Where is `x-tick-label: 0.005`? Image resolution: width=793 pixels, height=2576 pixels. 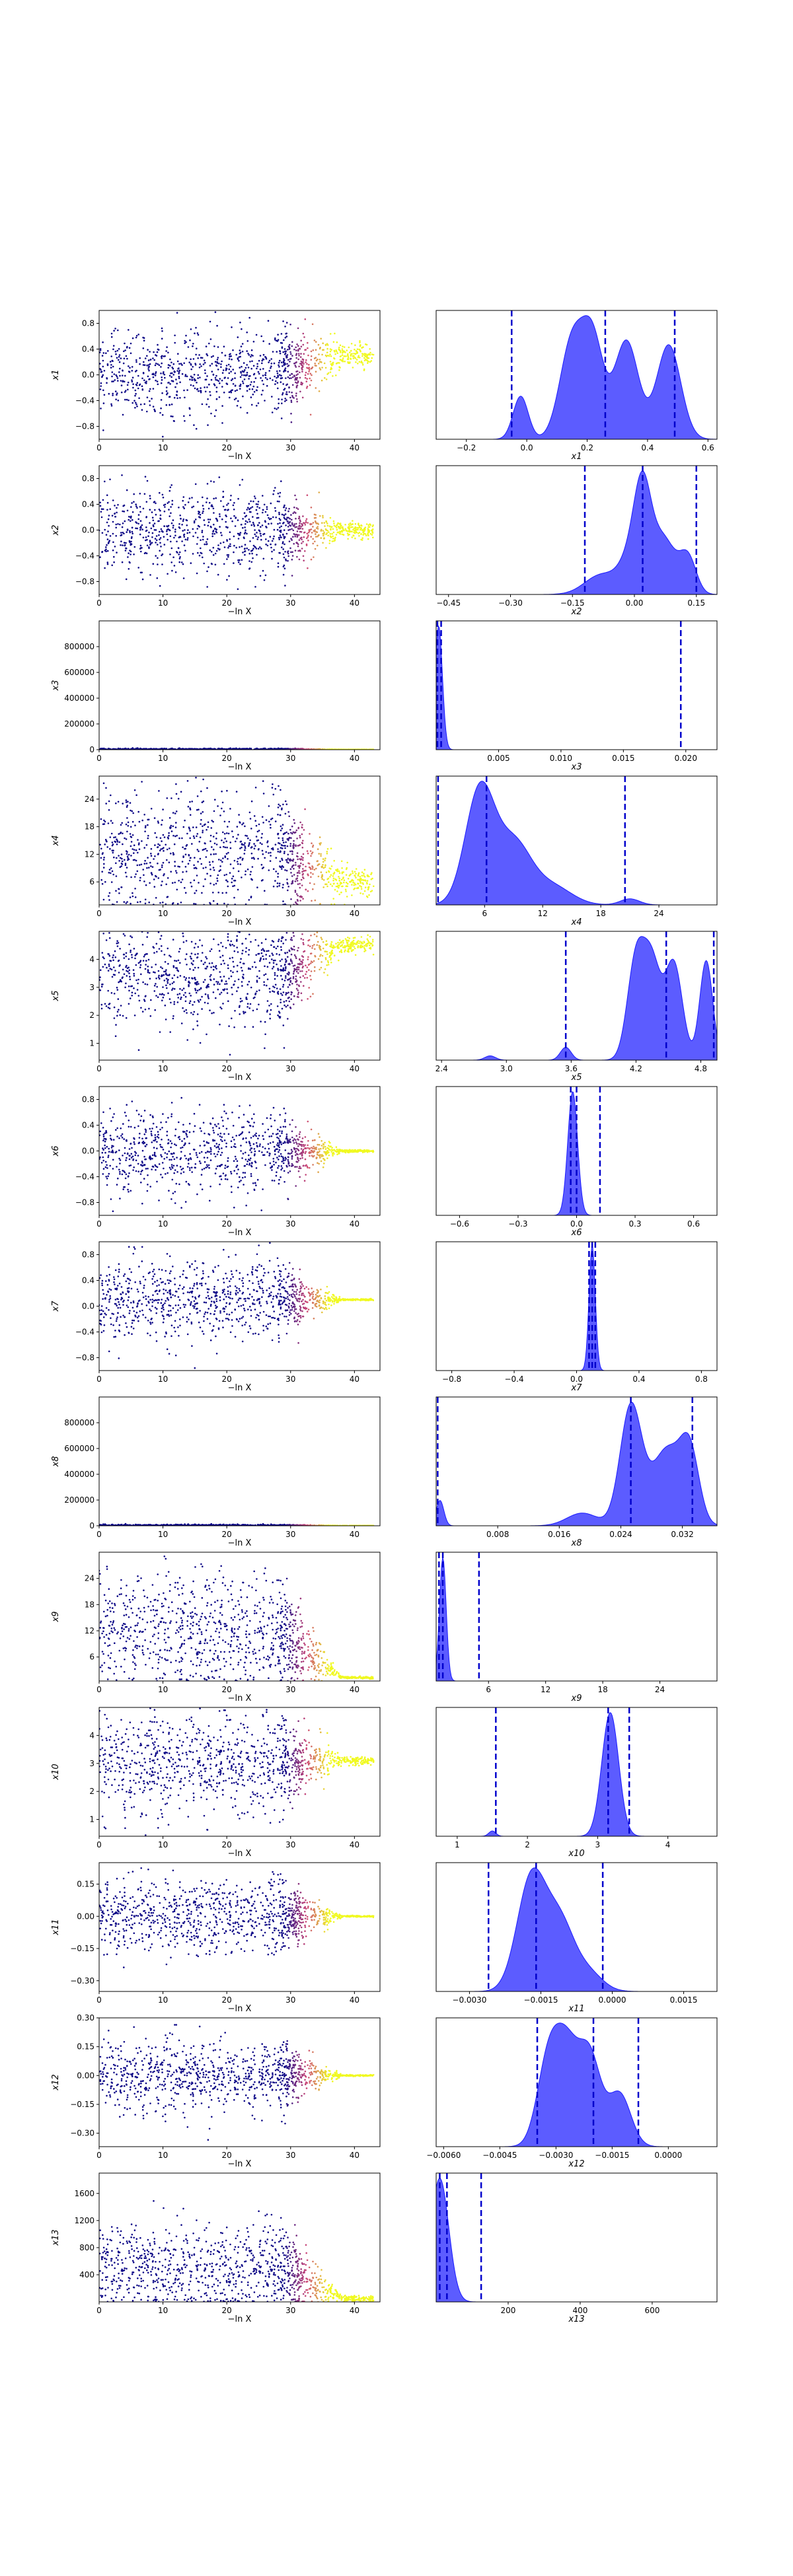 x-tick-label: 0.005 is located at coordinates (498, 758).